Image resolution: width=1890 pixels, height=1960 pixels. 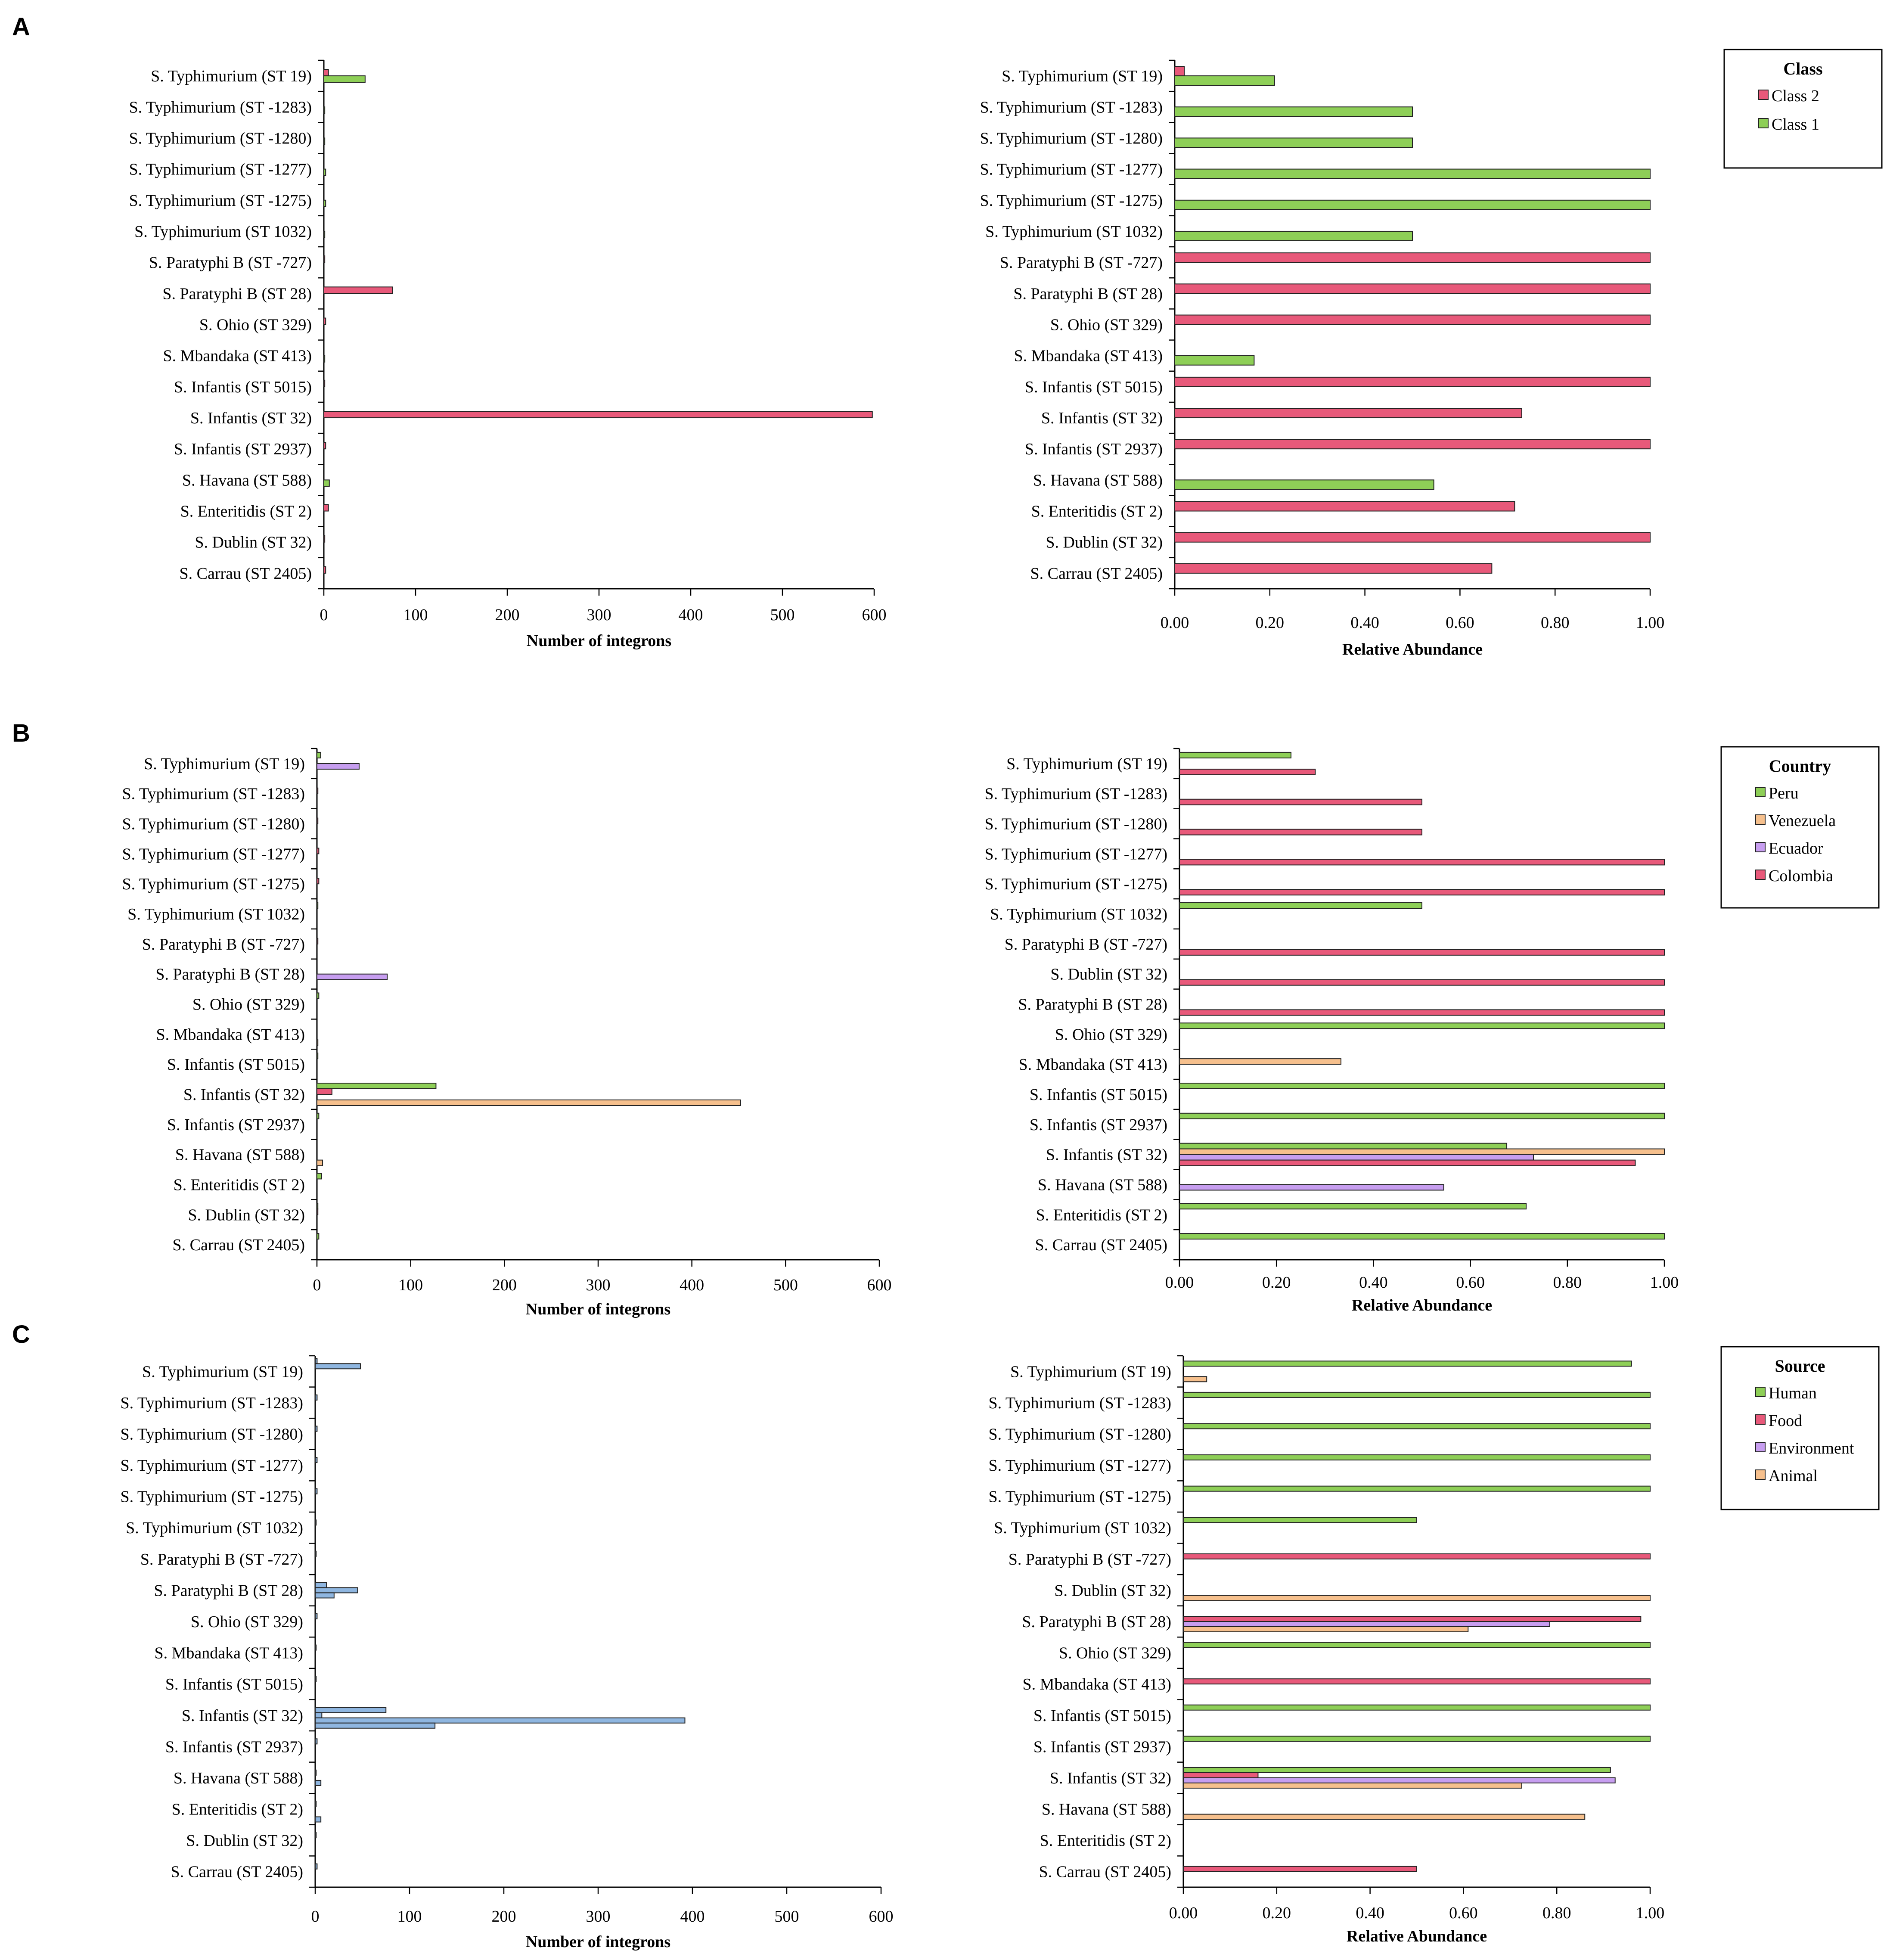 What do you see at coordinates (1764, 95) in the screenshot?
I see `legend-swatch` at bounding box center [1764, 95].